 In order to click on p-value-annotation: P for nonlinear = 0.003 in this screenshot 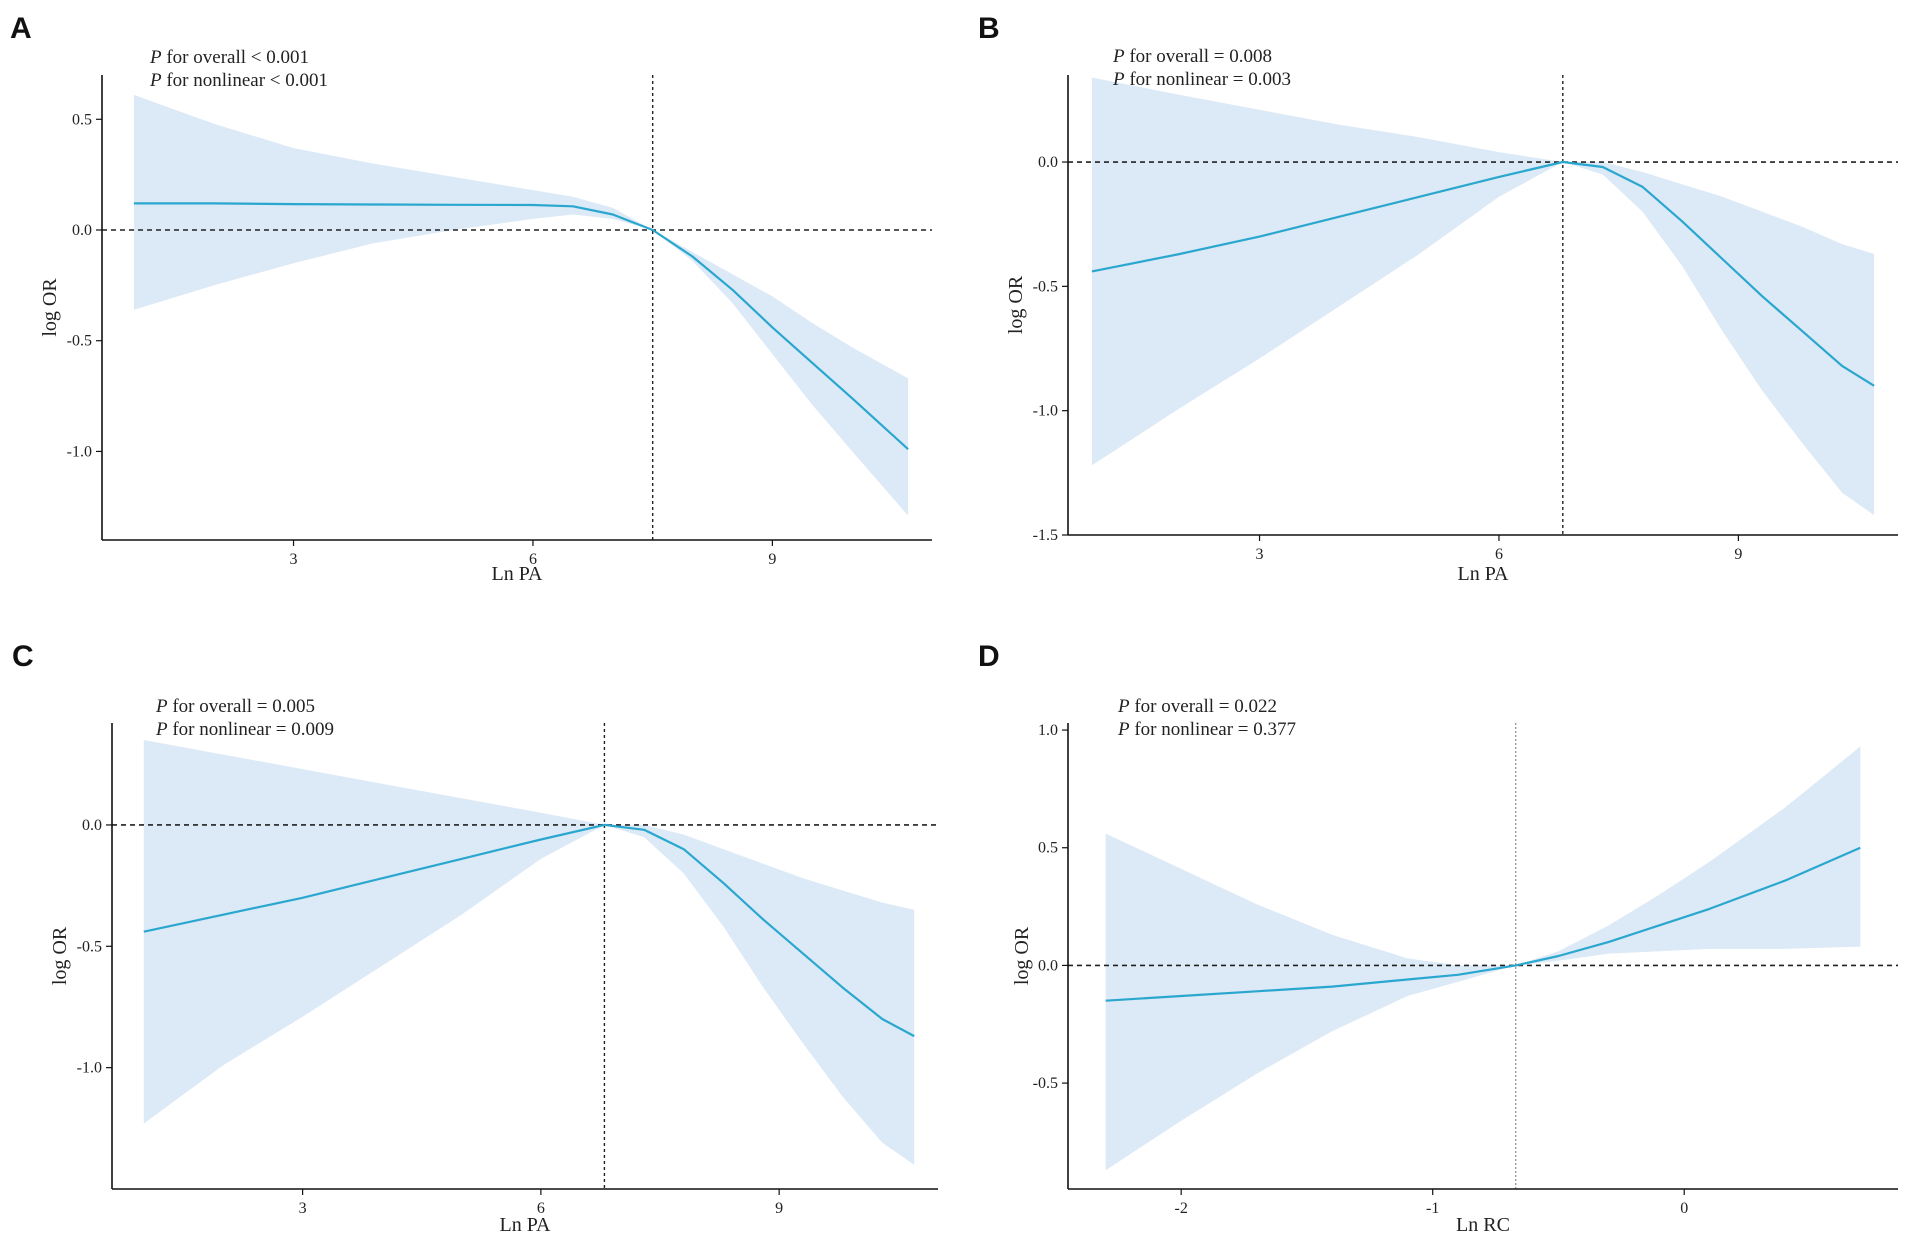, I will do `click(1201, 79)`.